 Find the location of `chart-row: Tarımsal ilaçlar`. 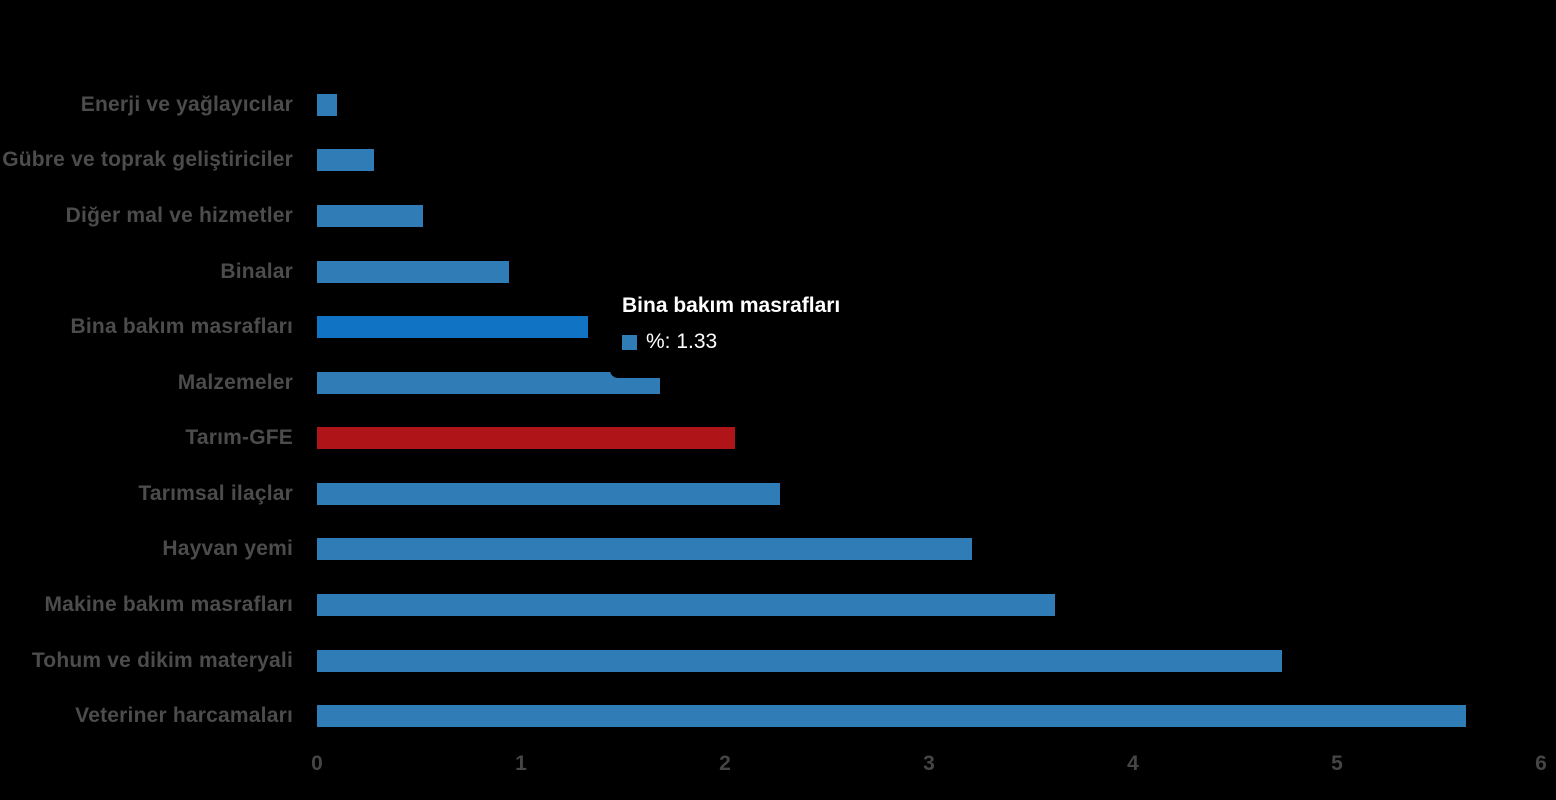

chart-row: Tarımsal ilaçlar is located at coordinates (778, 494).